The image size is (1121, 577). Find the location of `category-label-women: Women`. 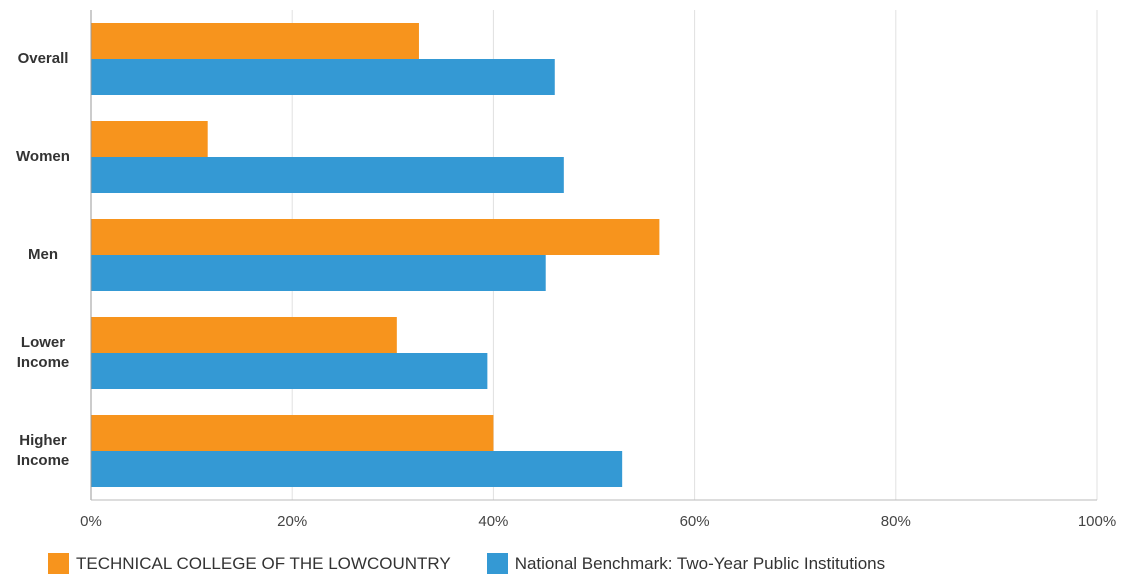

category-label-women: Women is located at coordinates (43, 157).